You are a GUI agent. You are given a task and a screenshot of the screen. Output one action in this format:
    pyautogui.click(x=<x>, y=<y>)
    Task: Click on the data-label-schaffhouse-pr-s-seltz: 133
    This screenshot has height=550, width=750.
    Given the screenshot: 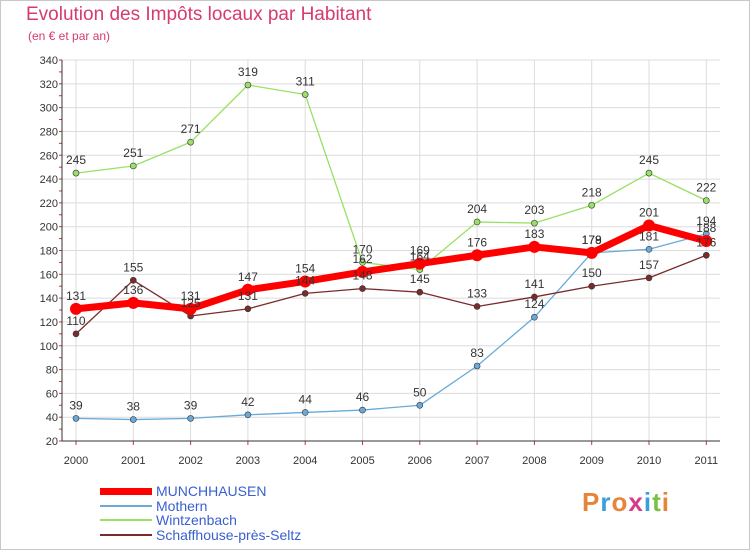 What is the action you would take?
    pyautogui.click(x=477, y=293)
    